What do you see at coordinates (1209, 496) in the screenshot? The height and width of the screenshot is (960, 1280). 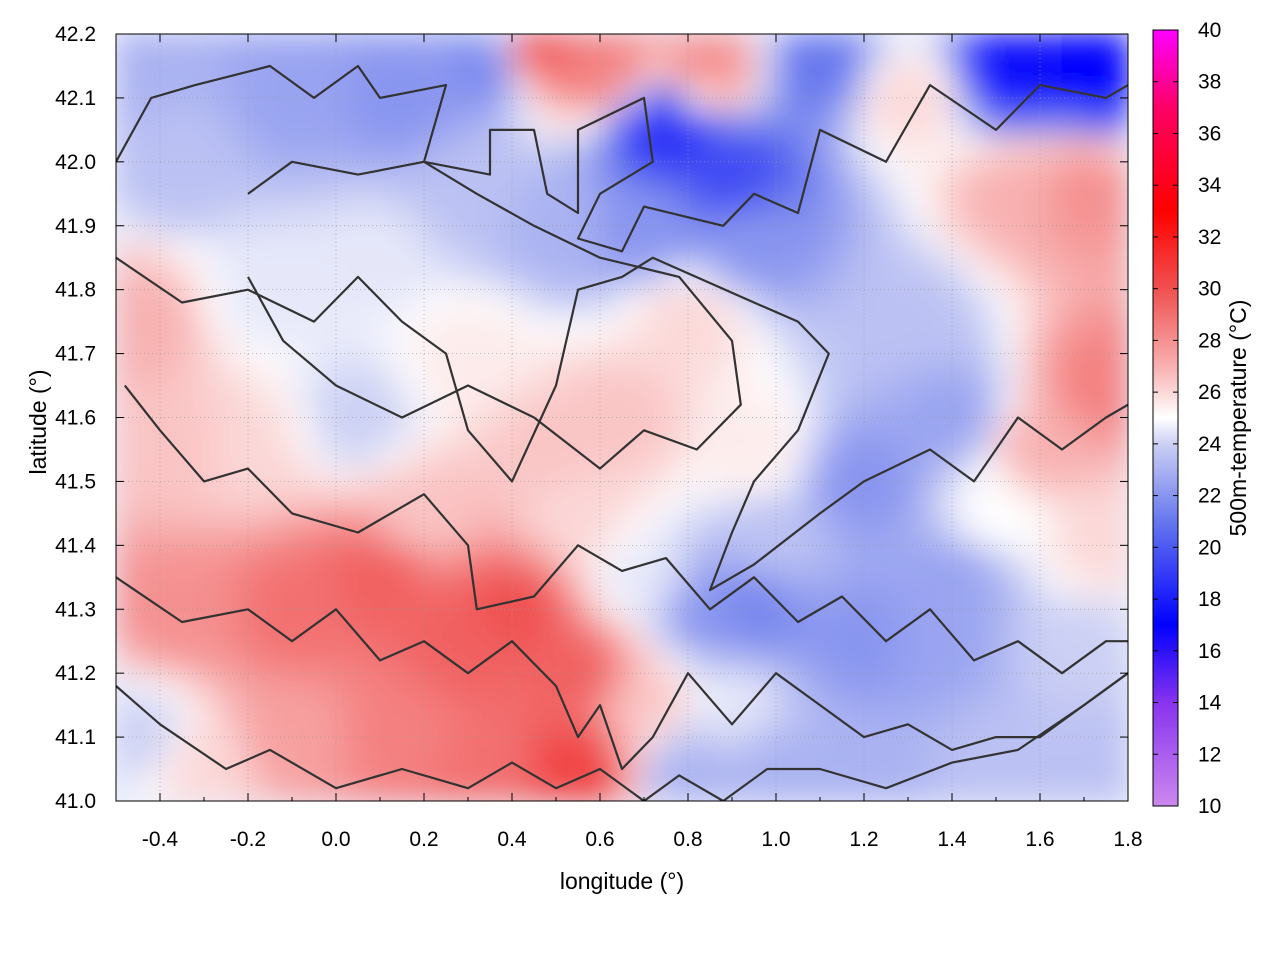 I see `colorbar-tick-label: 22` at bounding box center [1209, 496].